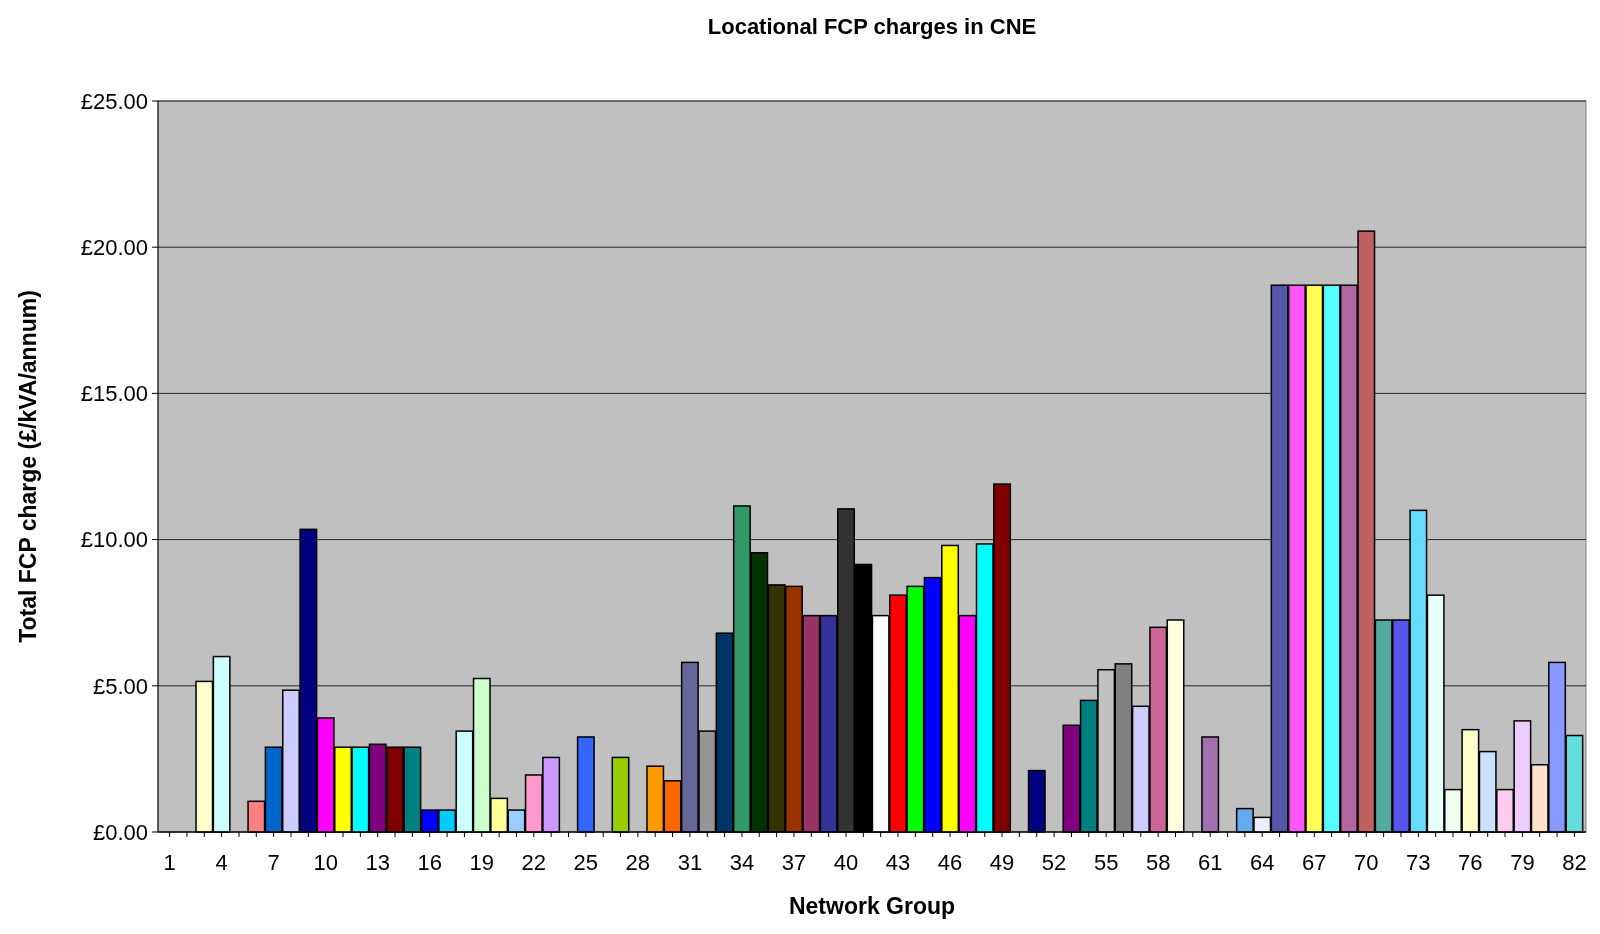 Image resolution: width=1600 pixels, height=934 pixels. Describe the element at coordinates (120, 832) in the screenshot. I see `y-tick-label: £0.00` at that location.